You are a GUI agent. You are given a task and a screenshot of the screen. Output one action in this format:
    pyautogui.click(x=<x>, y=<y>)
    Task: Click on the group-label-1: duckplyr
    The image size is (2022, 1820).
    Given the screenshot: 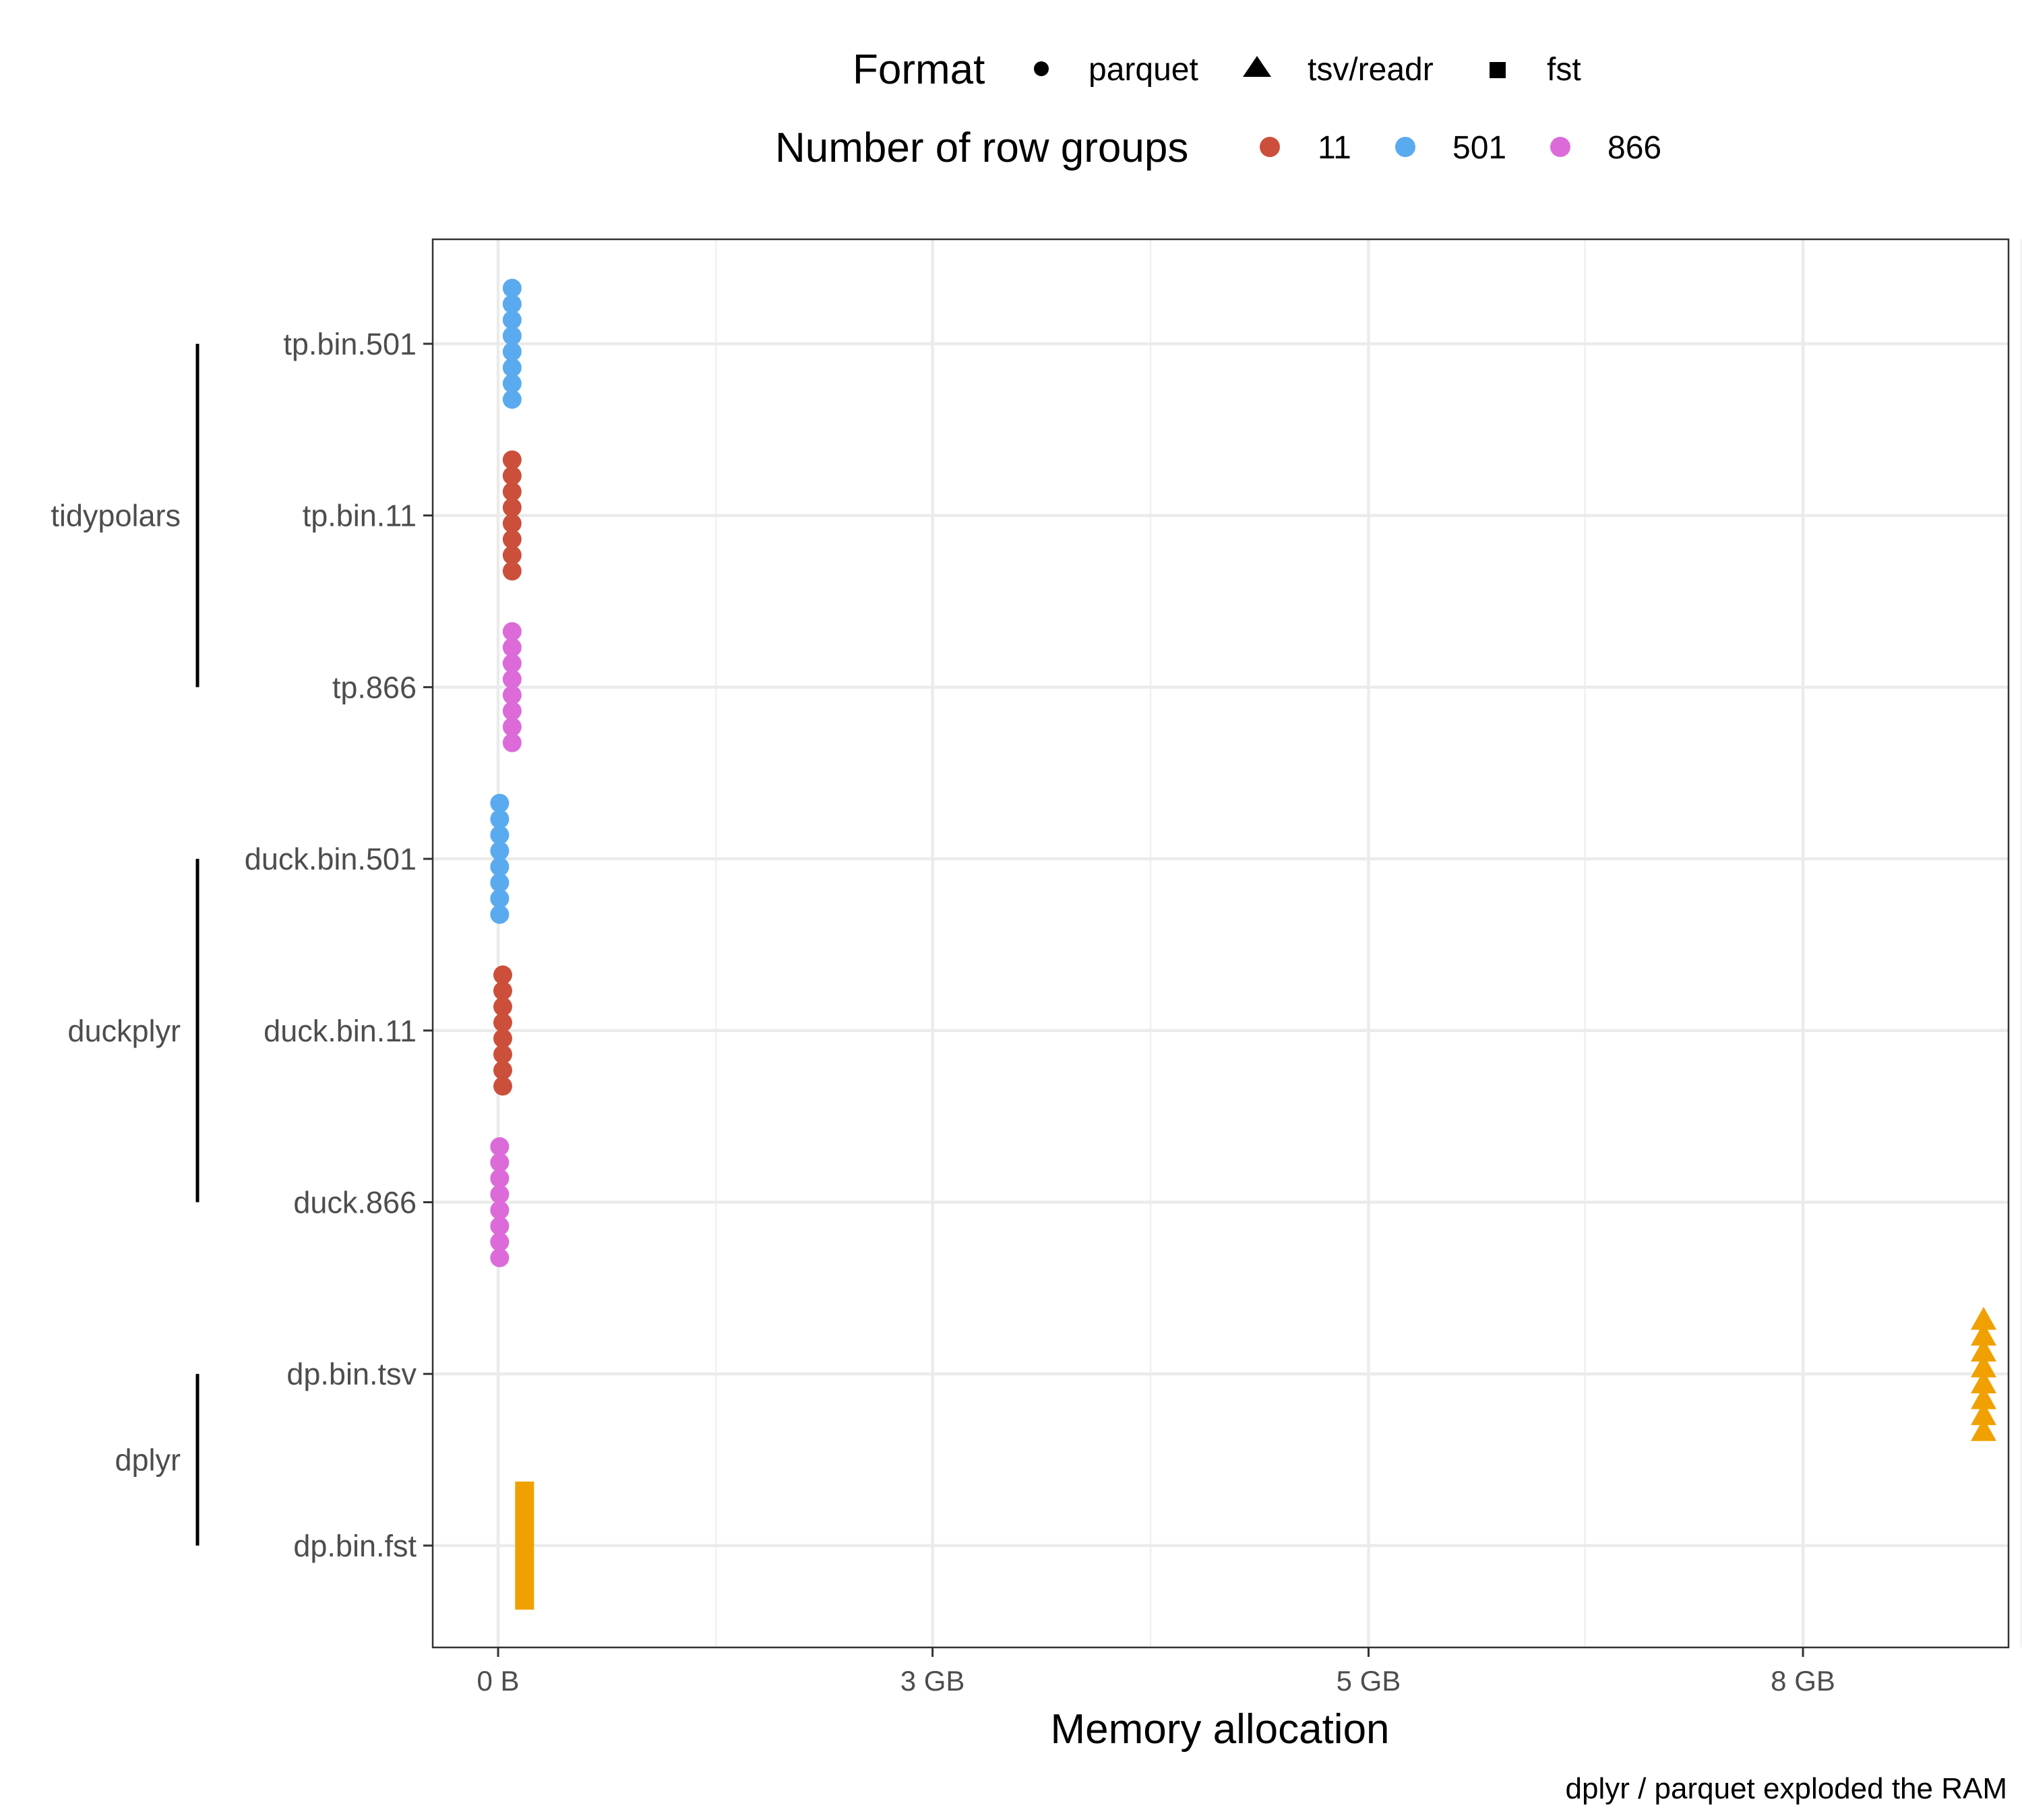 What is the action you would take?
    pyautogui.click(x=124, y=1031)
    